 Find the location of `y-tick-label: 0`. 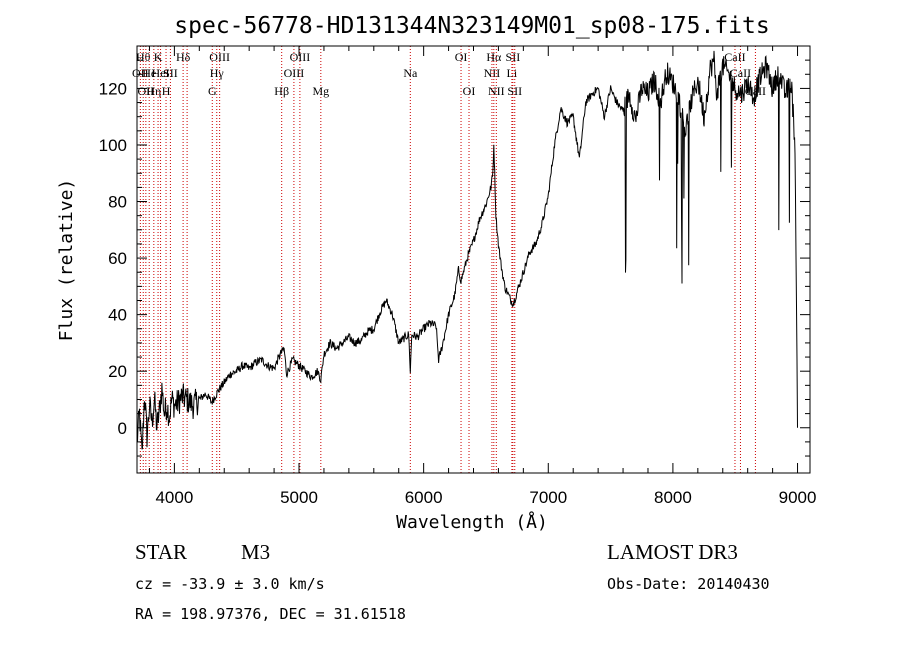

y-tick-label: 0 is located at coordinates (122, 428).